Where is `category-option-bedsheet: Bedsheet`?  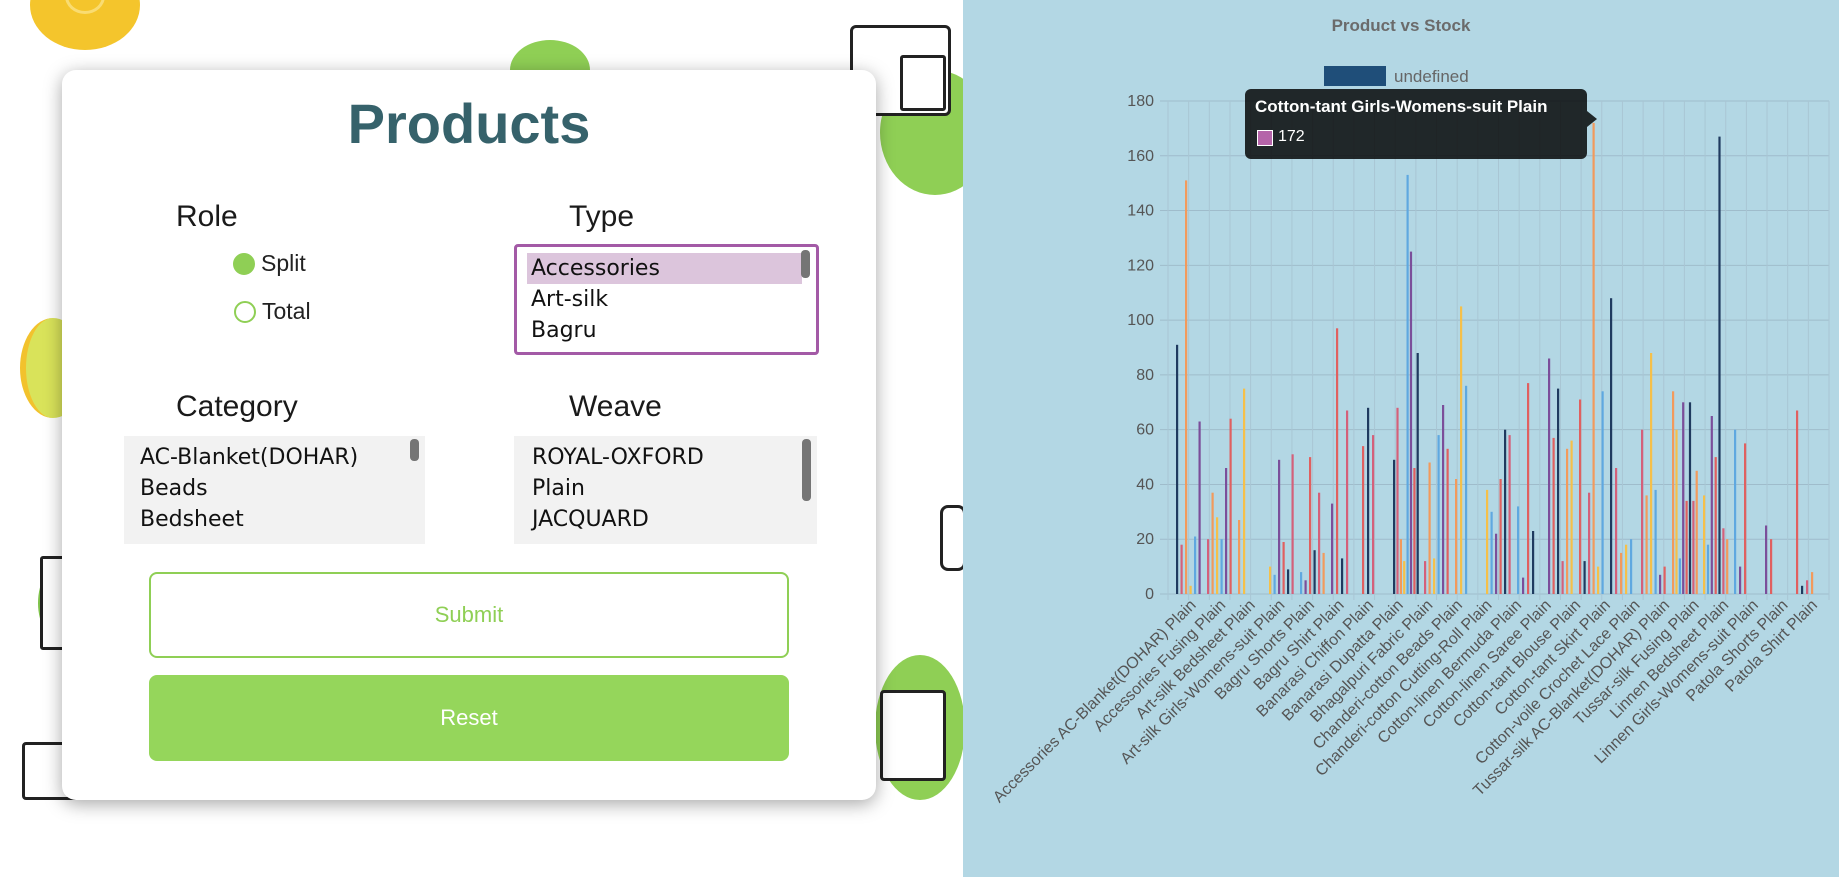 category-option-bedsheet: Bedsheet is located at coordinates (192, 519).